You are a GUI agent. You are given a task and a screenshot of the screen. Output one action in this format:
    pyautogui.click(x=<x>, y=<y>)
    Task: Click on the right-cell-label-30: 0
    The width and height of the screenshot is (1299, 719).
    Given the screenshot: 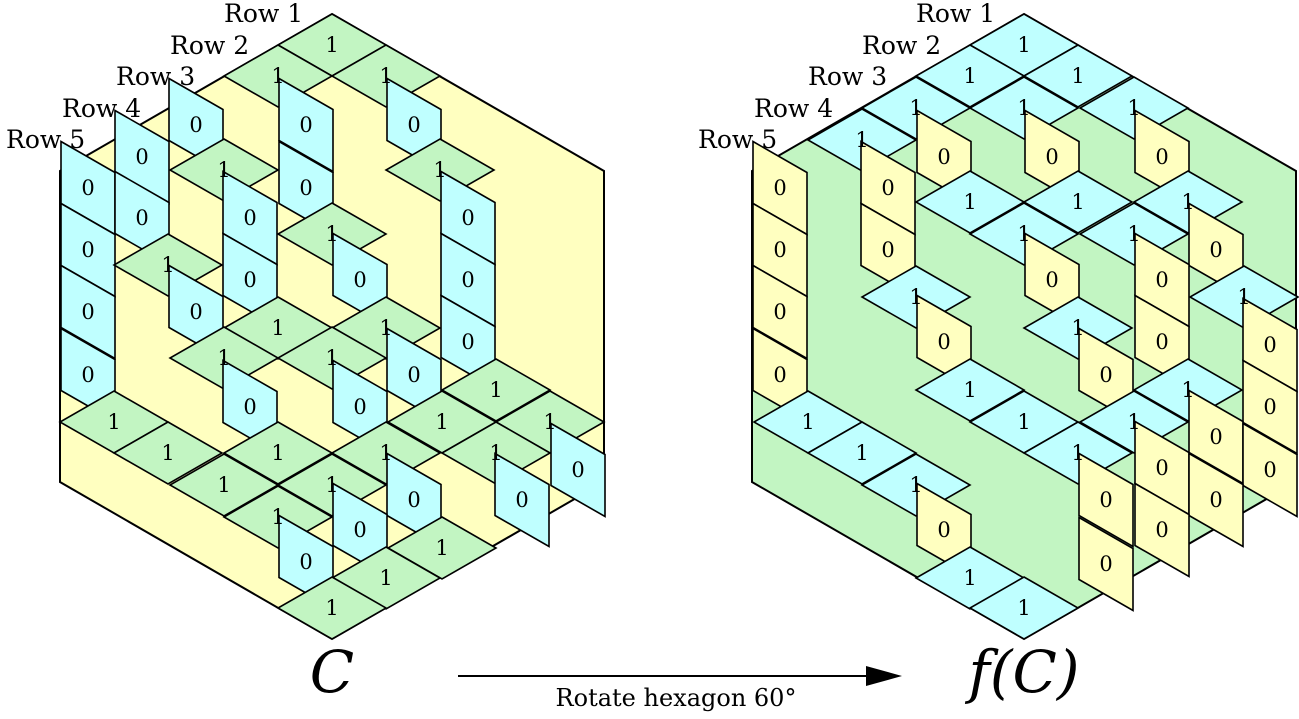 What is the action you would take?
    pyautogui.click(x=1105, y=375)
    